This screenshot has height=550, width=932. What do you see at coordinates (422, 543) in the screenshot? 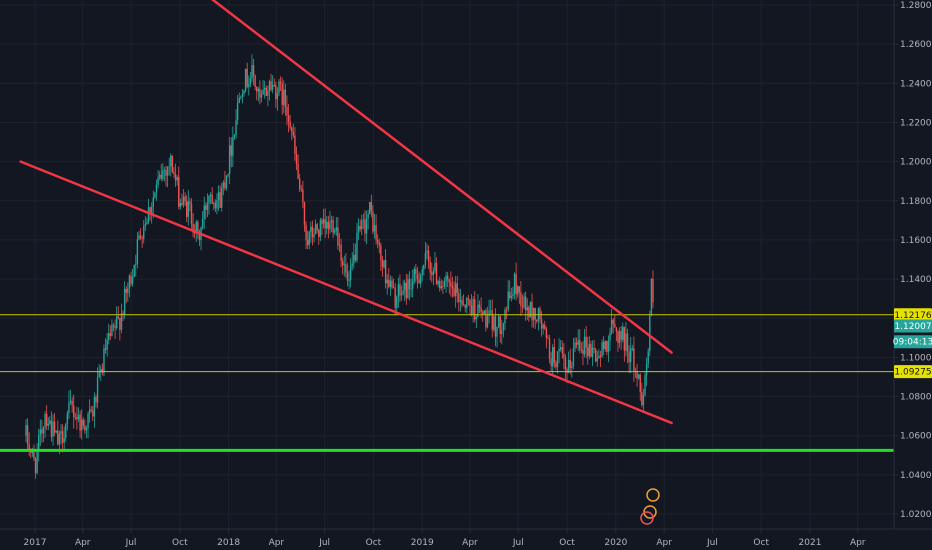
I see `x-tick-label: 2019` at bounding box center [422, 543].